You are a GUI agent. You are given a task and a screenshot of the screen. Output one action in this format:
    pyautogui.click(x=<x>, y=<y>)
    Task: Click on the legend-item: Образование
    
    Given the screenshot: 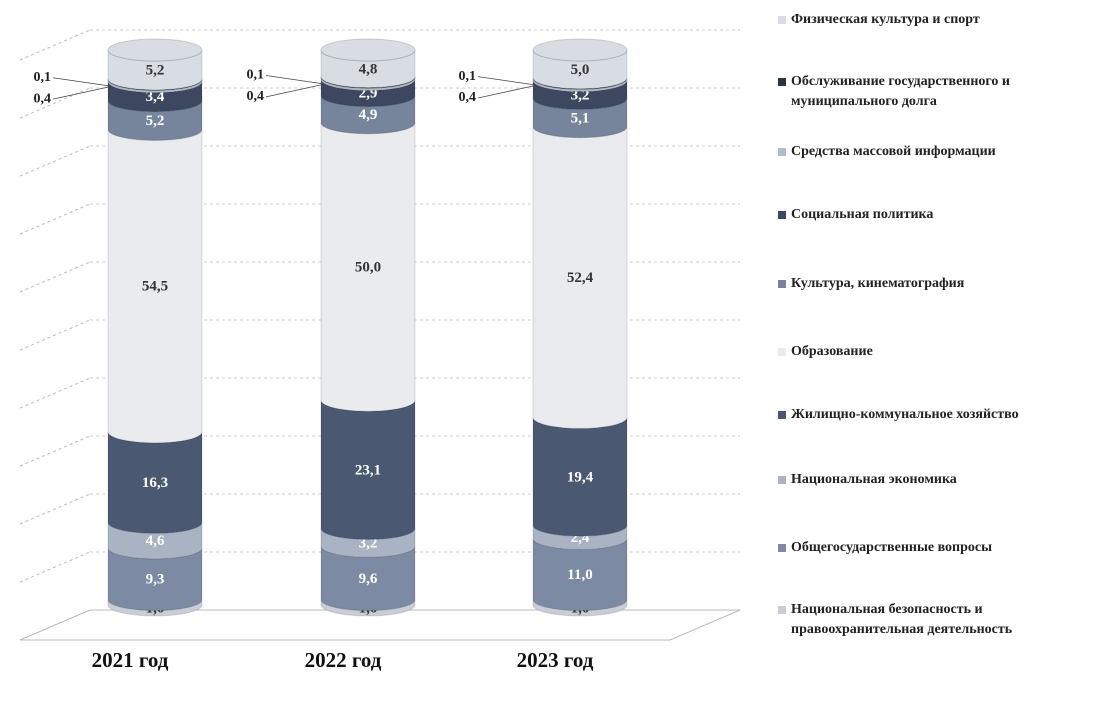 What is the action you would take?
    pyautogui.click(x=946, y=352)
    